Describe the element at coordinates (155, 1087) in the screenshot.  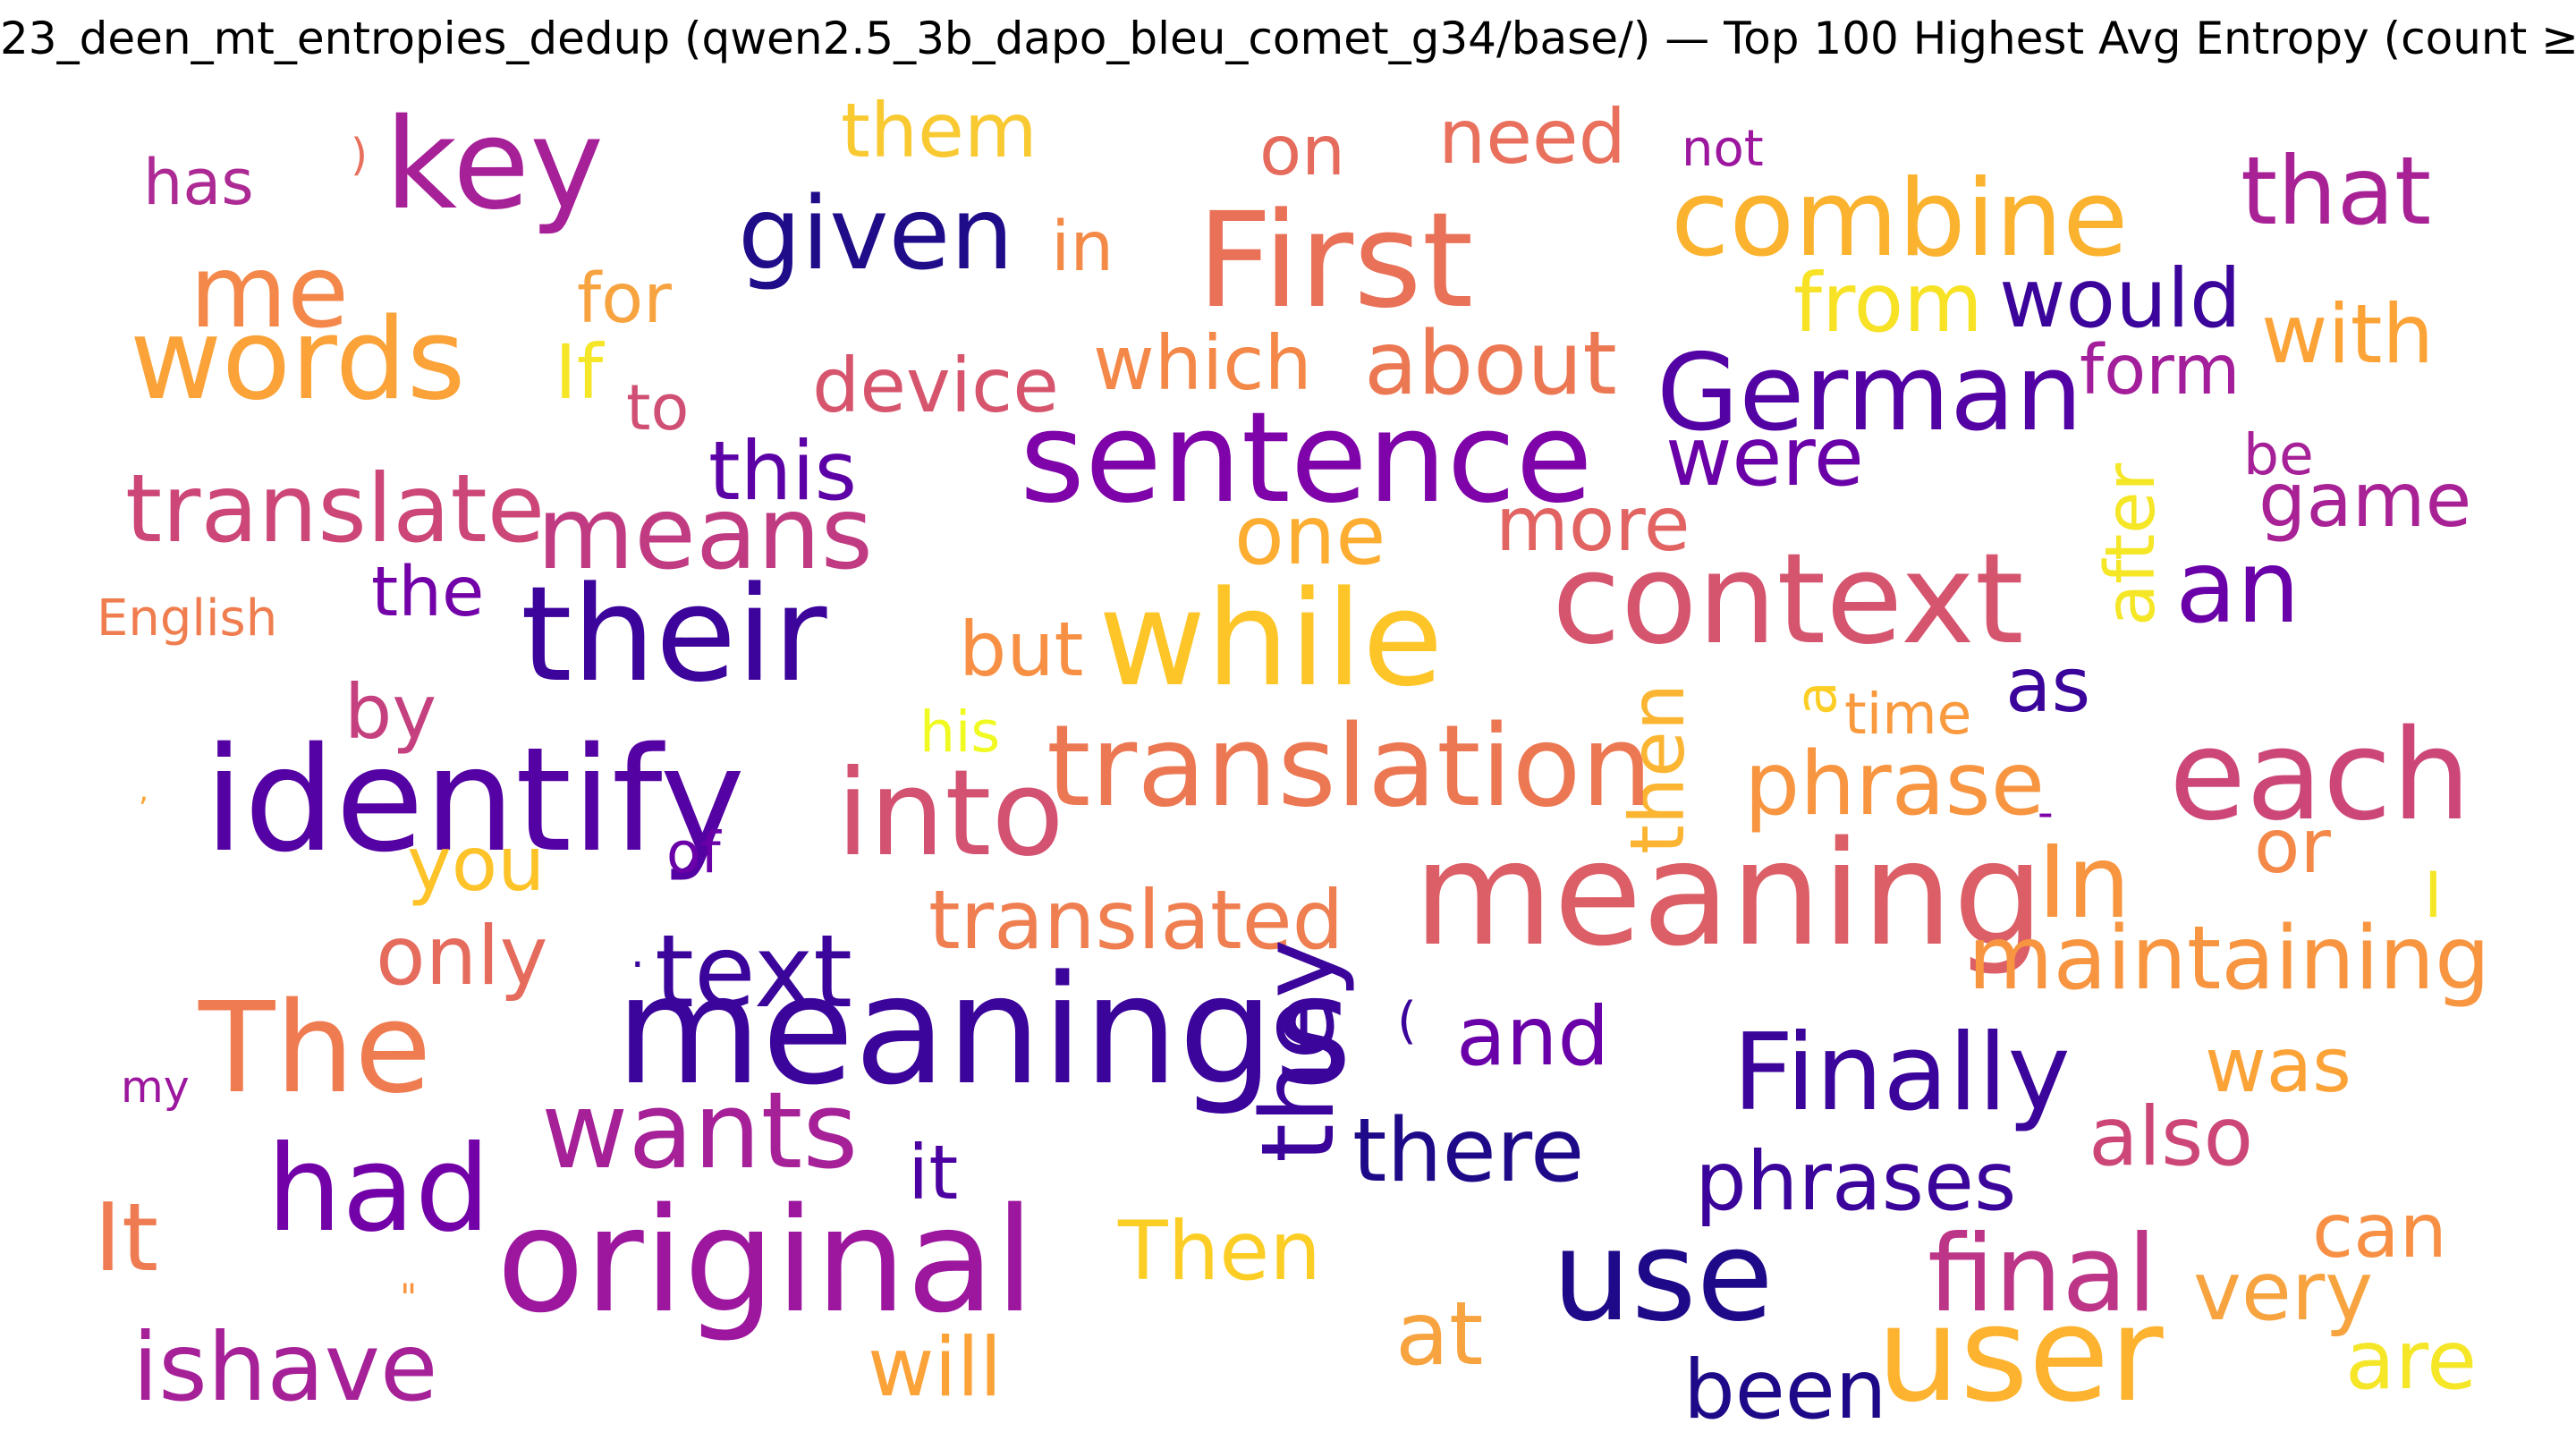
I see `word-73: my` at that location.